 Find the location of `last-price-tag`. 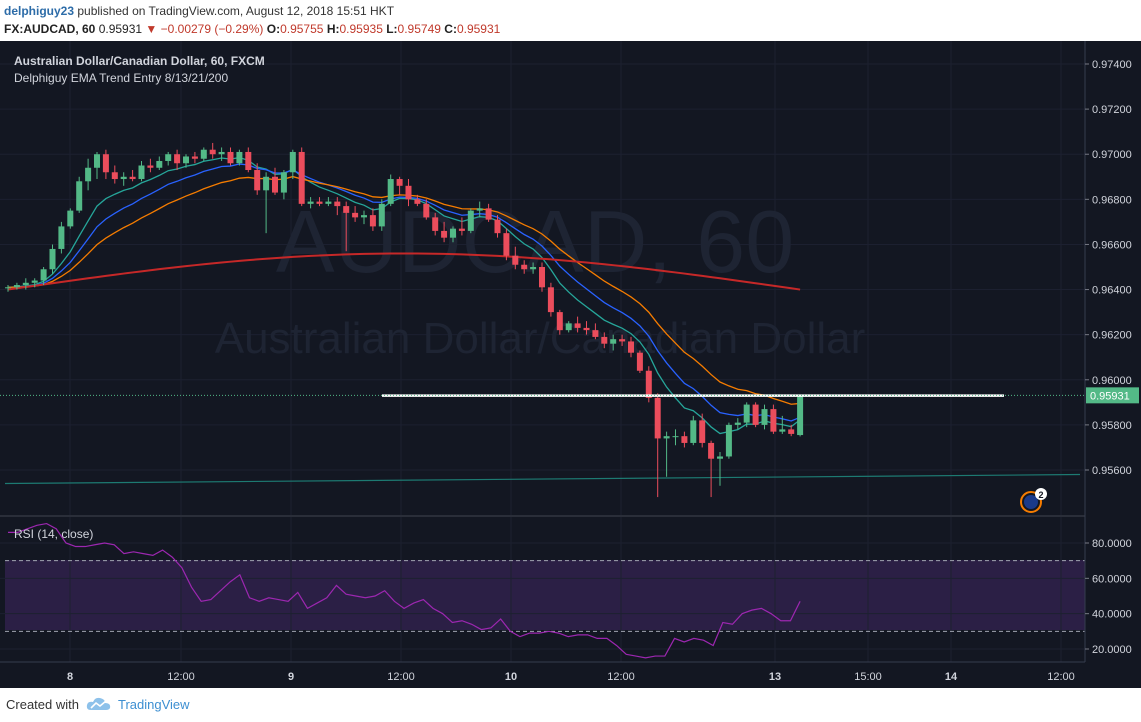

last-price-tag is located at coordinates (1112, 395).